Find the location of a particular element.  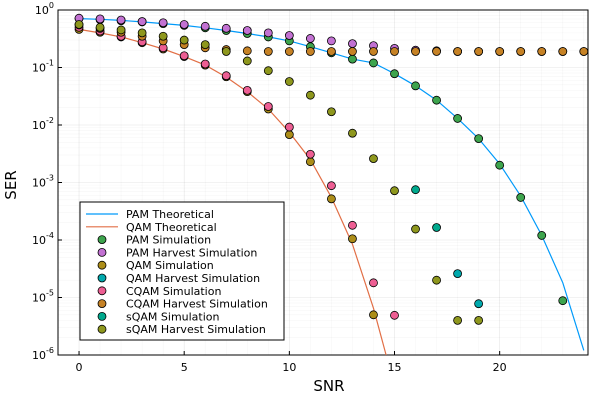

y-tick-label: 10⁻³ is located at coordinates (43, 182).